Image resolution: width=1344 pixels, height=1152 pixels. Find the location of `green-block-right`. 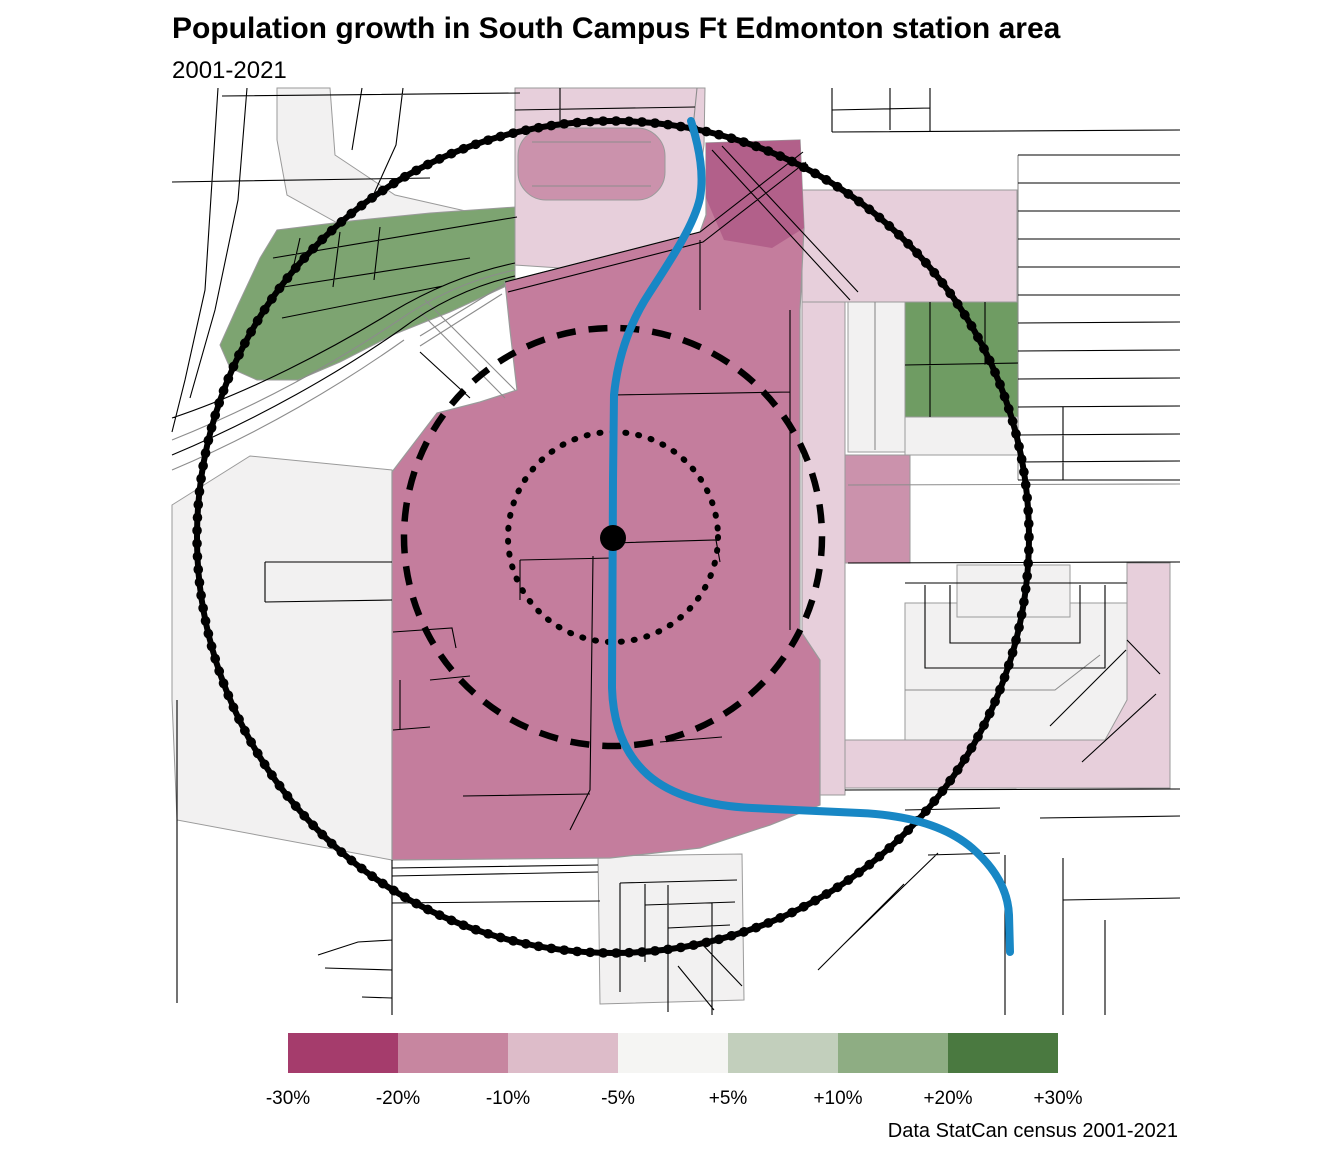

green-block-right is located at coordinates (961, 358).